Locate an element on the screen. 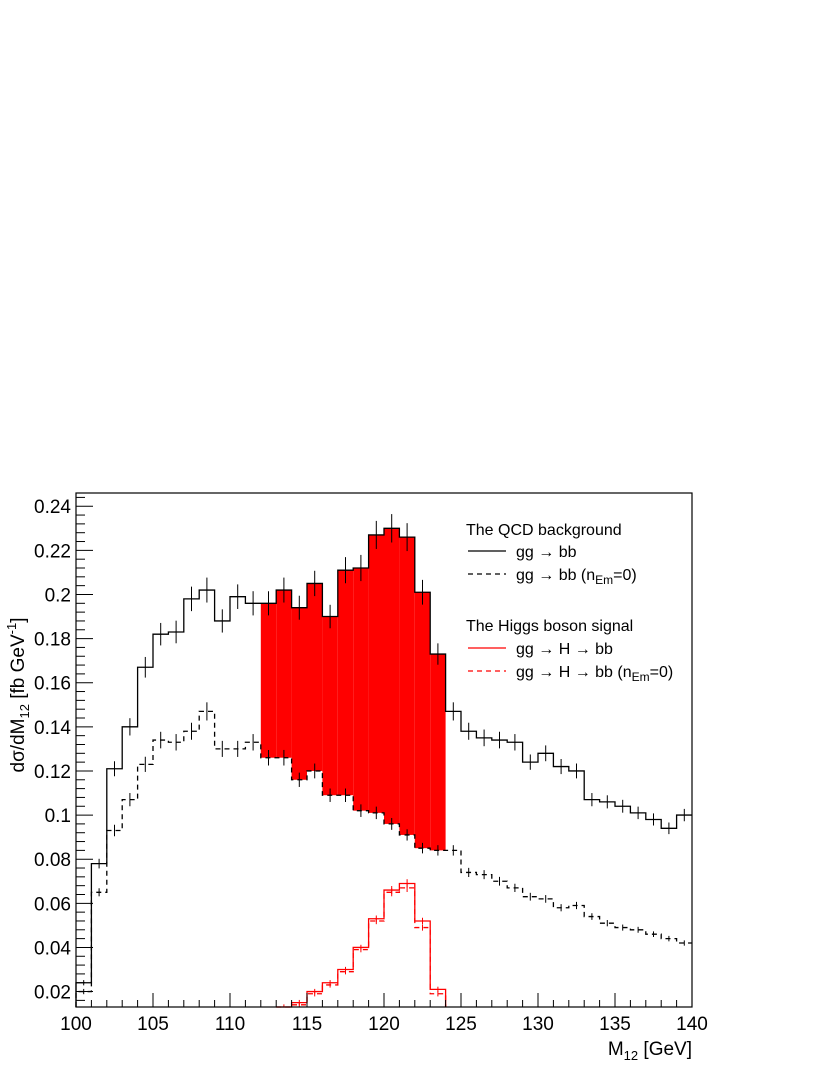 This screenshot has height=1075, width=830. legend-label-higgs-dashed: gg → H → bb (nEm=0) is located at coordinates (594, 674).